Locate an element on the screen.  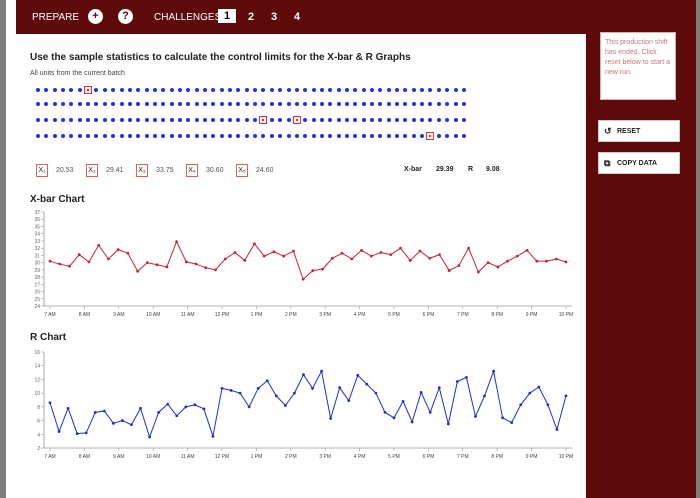
plus-circle-icon: + is located at coordinates (95, 16).